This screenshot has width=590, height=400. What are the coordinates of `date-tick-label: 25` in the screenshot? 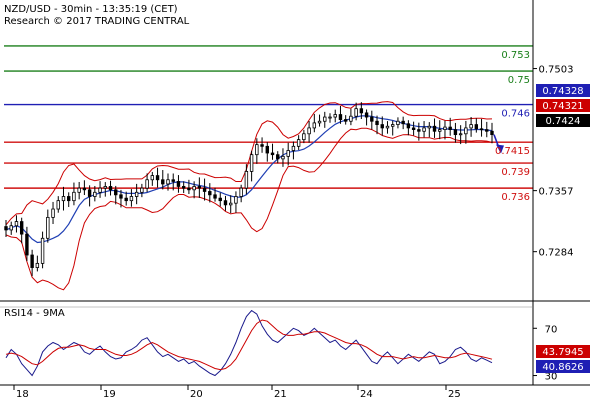 It's located at (454, 394).